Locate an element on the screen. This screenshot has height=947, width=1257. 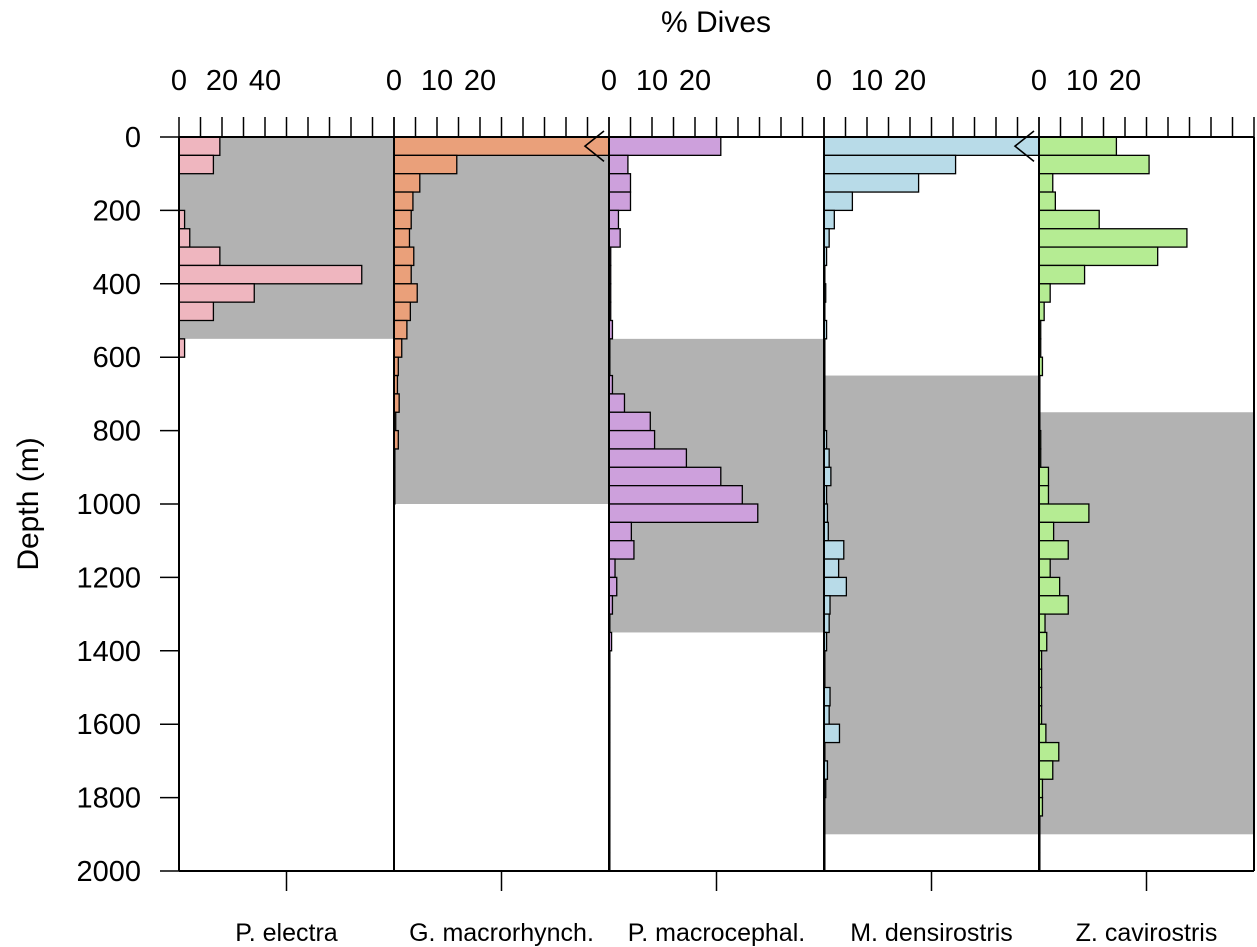
y-tick-label: 2000 is located at coordinates (108, 872).